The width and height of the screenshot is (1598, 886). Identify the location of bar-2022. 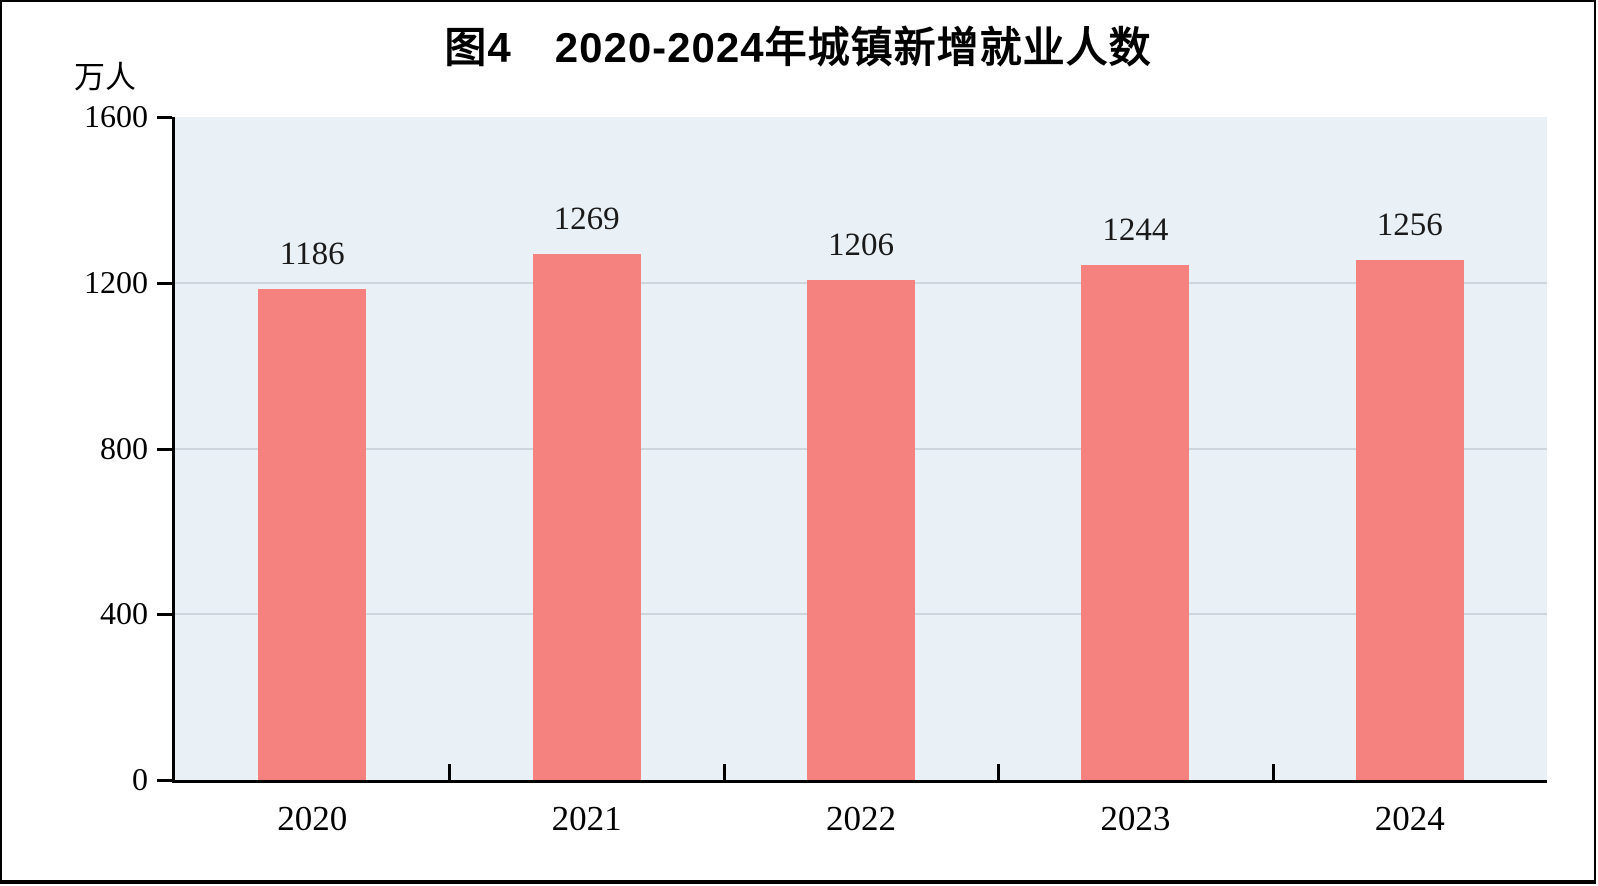
(861, 530).